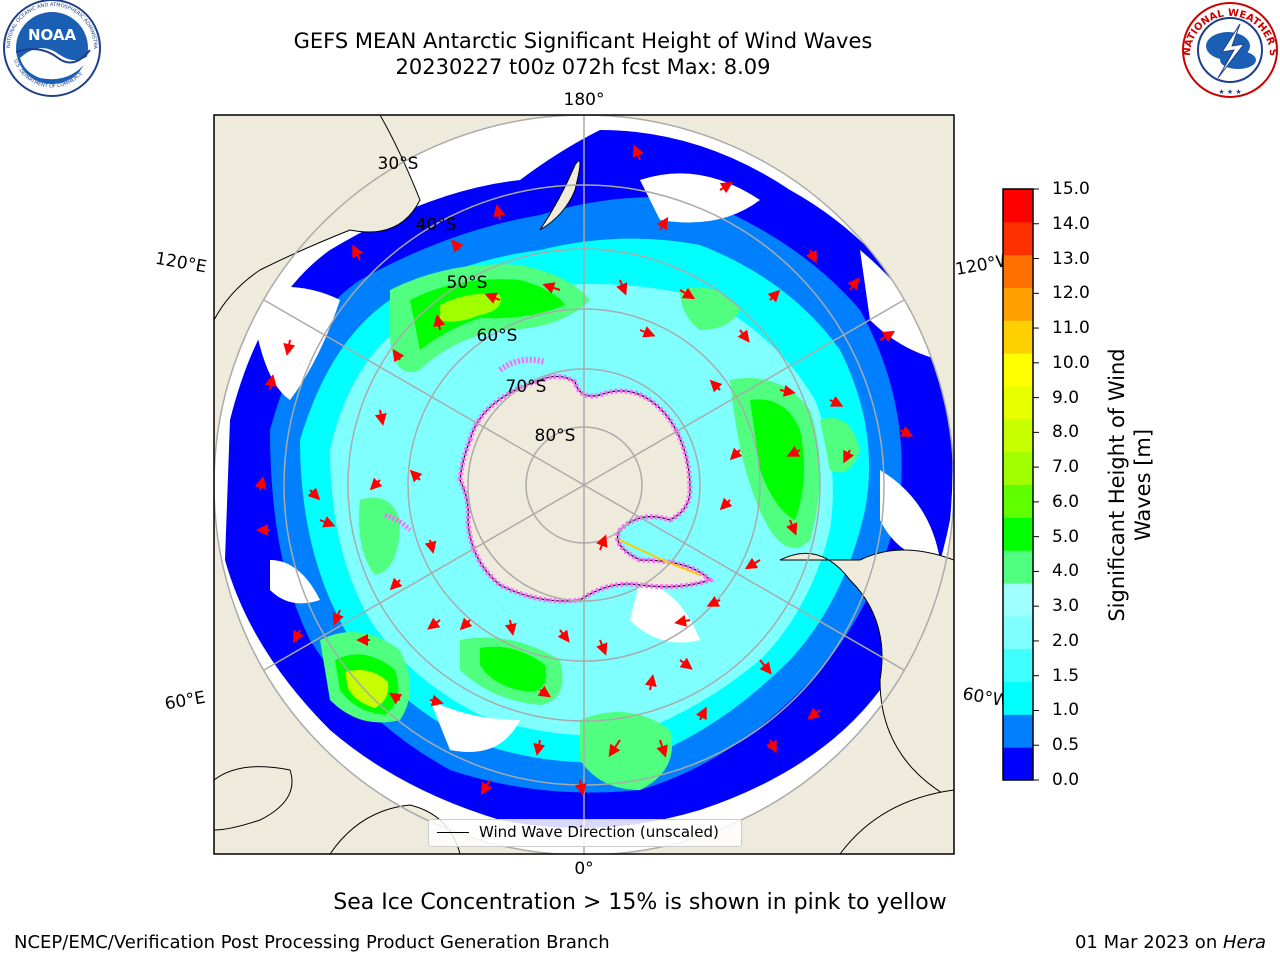 Image resolution: width=1280 pixels, height=960 pixels. I want to click on colorbar-tick-label: 1.0, so click(1066, 710).